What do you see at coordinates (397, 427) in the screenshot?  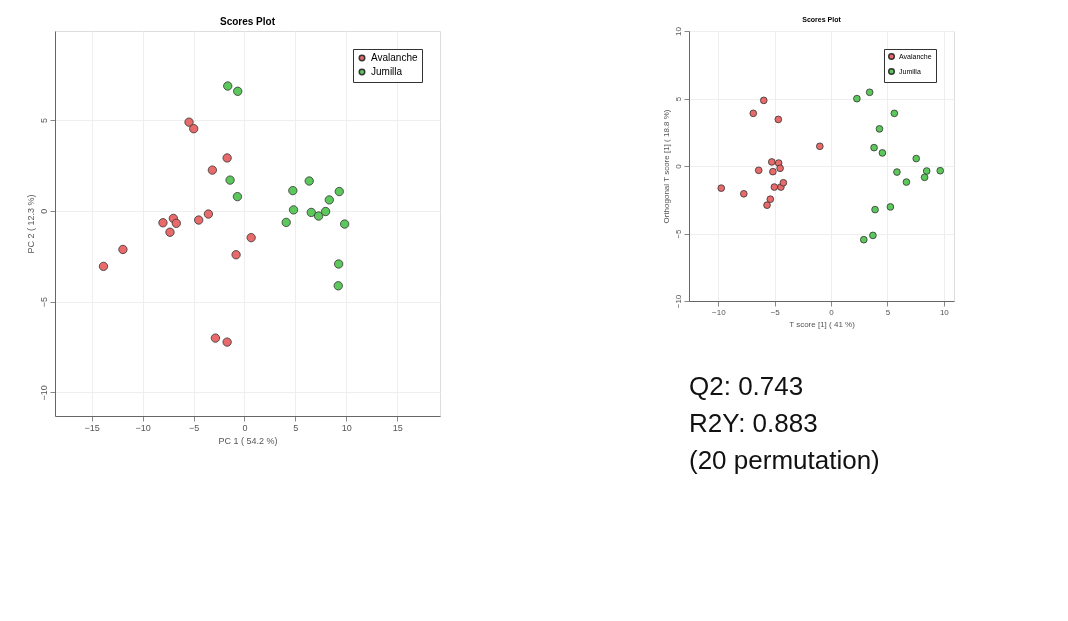 I see `x-tick-label: 15` at bounding box center [397, 427].